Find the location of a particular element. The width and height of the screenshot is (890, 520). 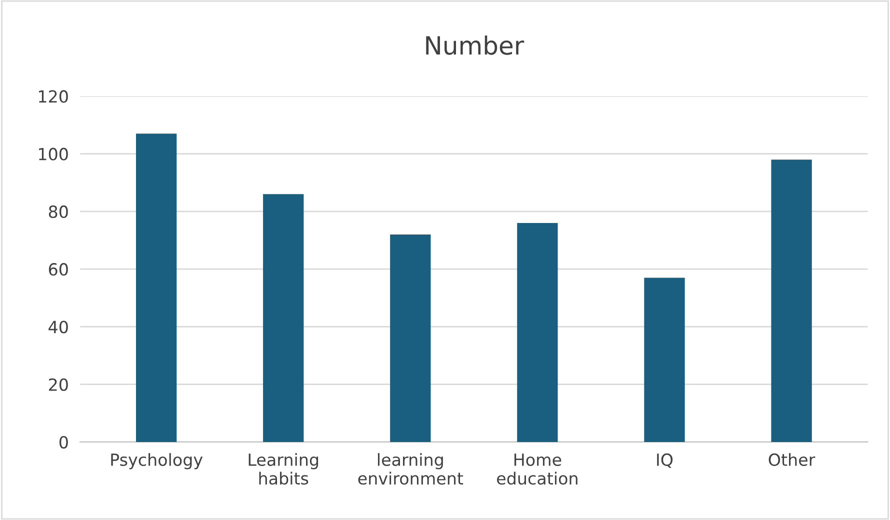

y-tick-label: 120 is located at coordinates (53, 96).